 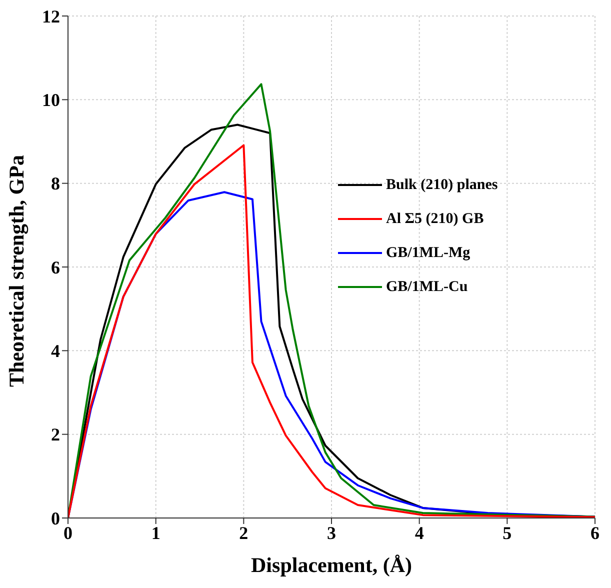 What do you see at coordinates (55, 518) in the screenshot?
I see `y-tick-label: 0` at bounding box center [55, 518].